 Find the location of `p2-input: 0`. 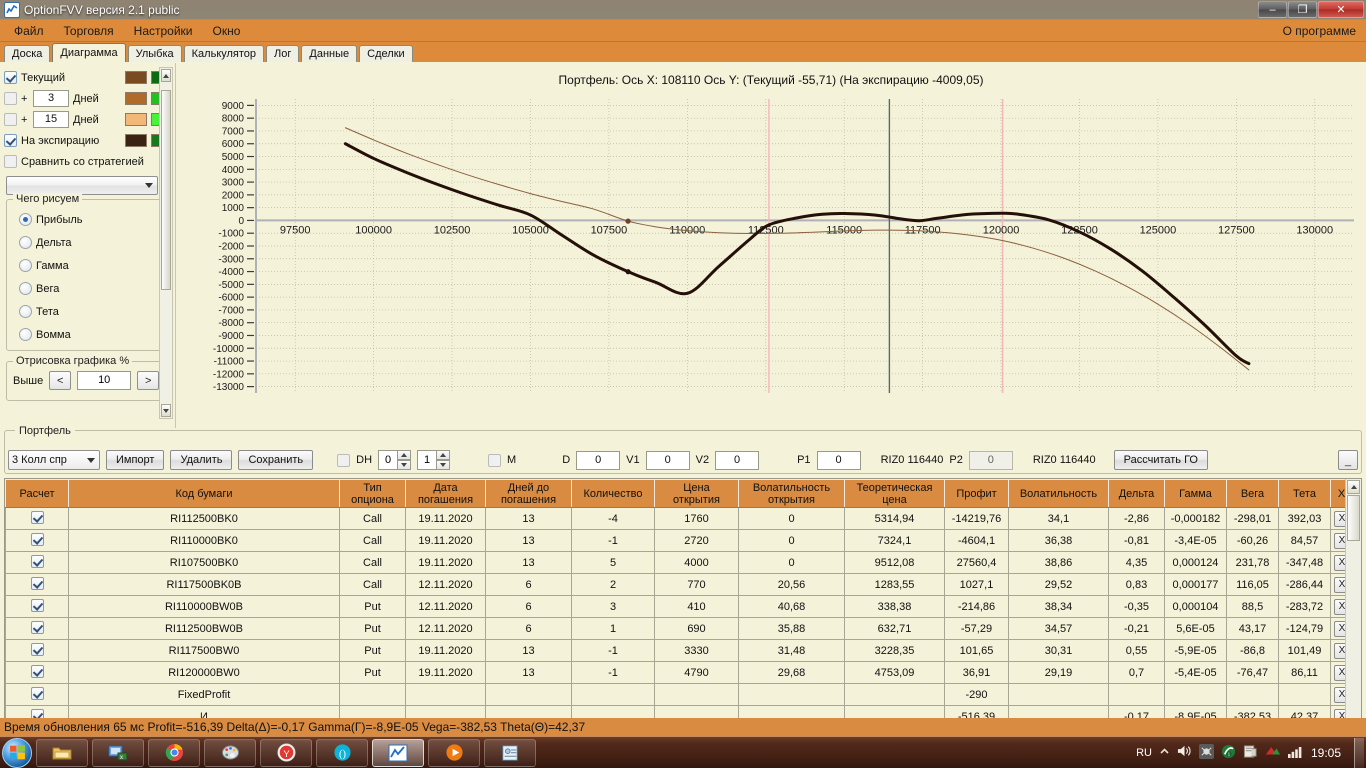

p2-input: 0 is located at coordinates (990, 460).